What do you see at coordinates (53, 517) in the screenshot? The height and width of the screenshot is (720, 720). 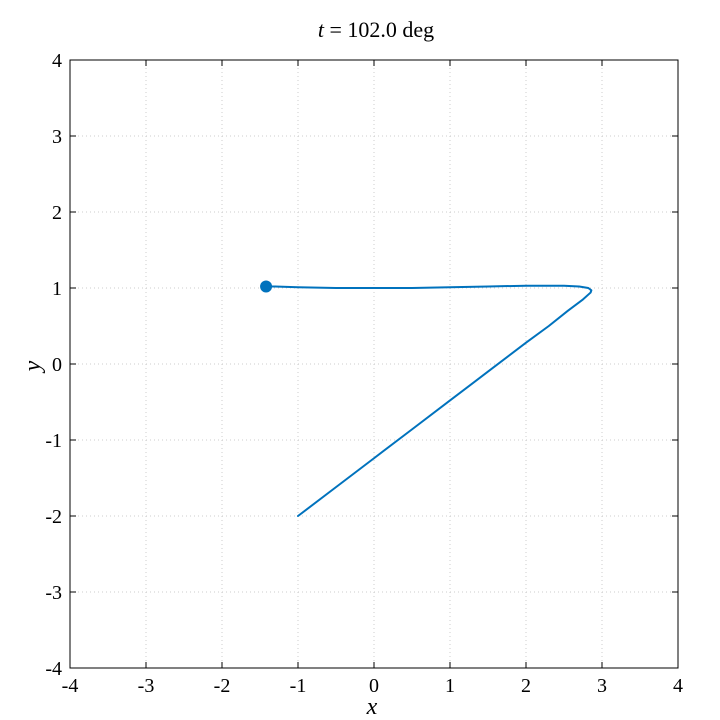 I see `y-tick-label: -2` at bounding box center [53, 517].